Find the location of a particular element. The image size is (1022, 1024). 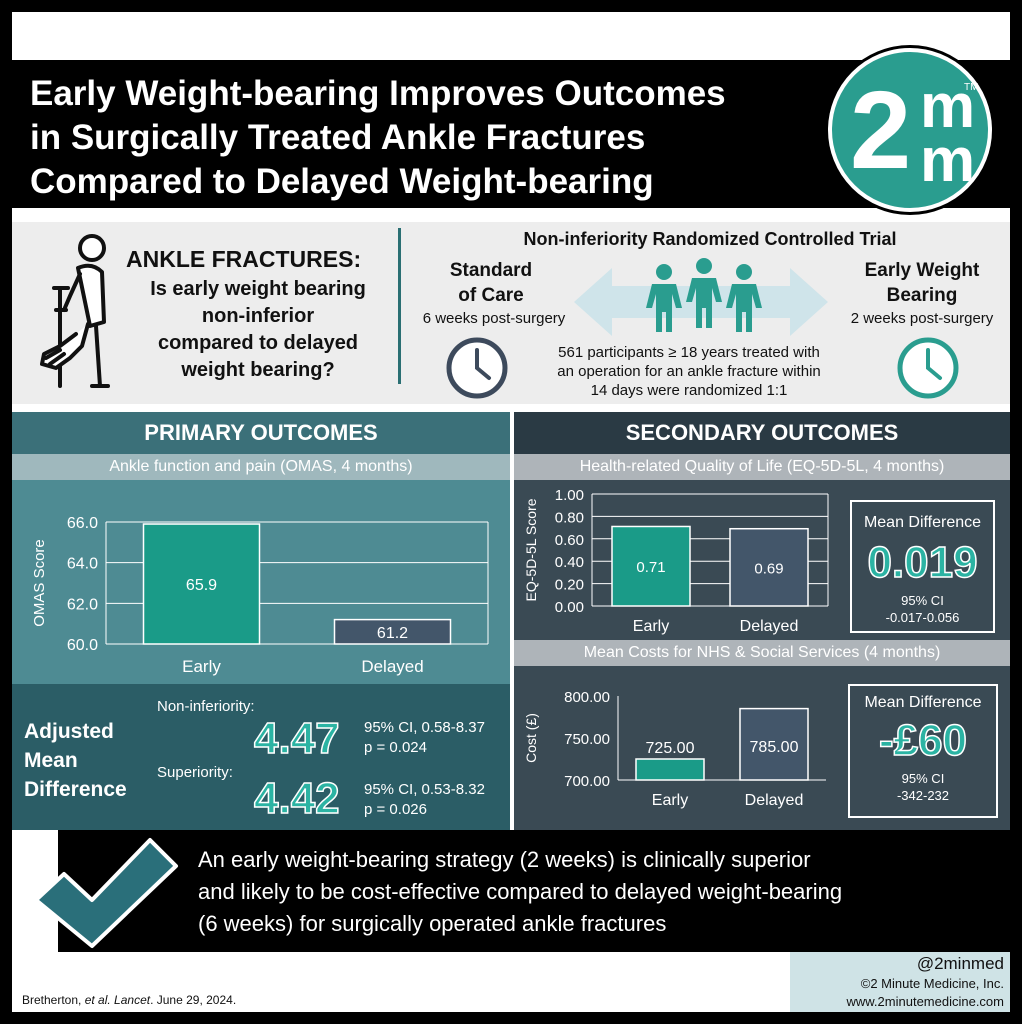

arm-label-line: of Care is located at coordinates (491, 295).